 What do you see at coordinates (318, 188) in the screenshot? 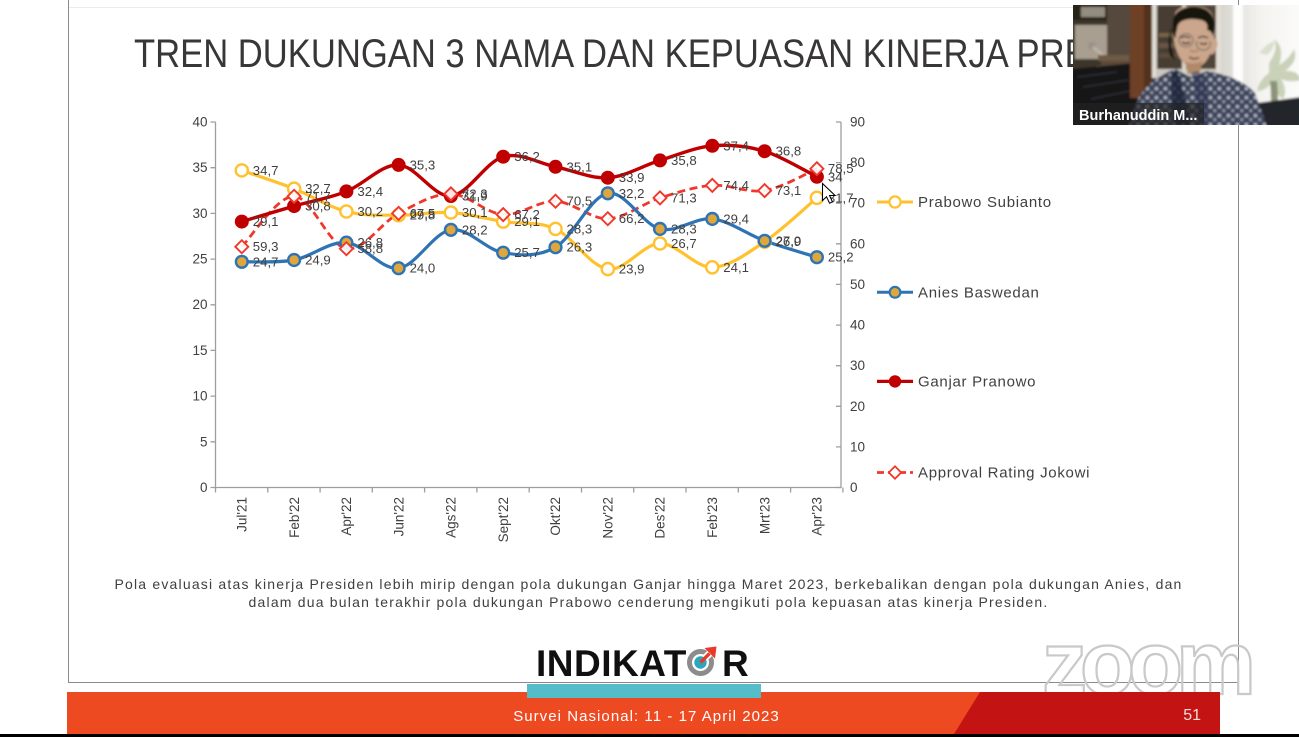
I see `svg-text: 32,7` at bounding box center [318, 188].